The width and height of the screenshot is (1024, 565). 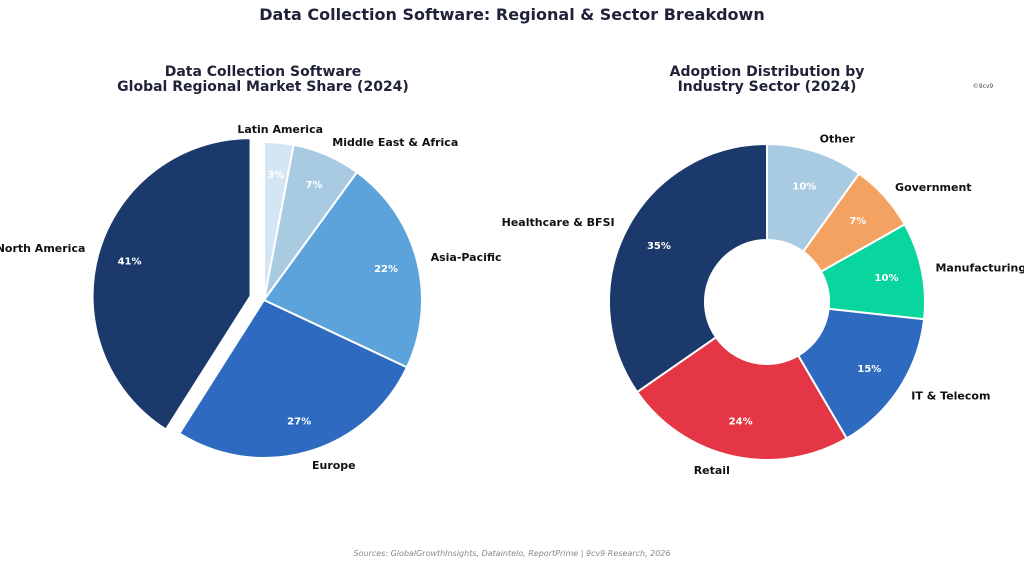 What do you see at coordinates (857, 221) in the screenshot?
I see `pie2-pct-label-government: 7%` at bounding box center [857, 221].